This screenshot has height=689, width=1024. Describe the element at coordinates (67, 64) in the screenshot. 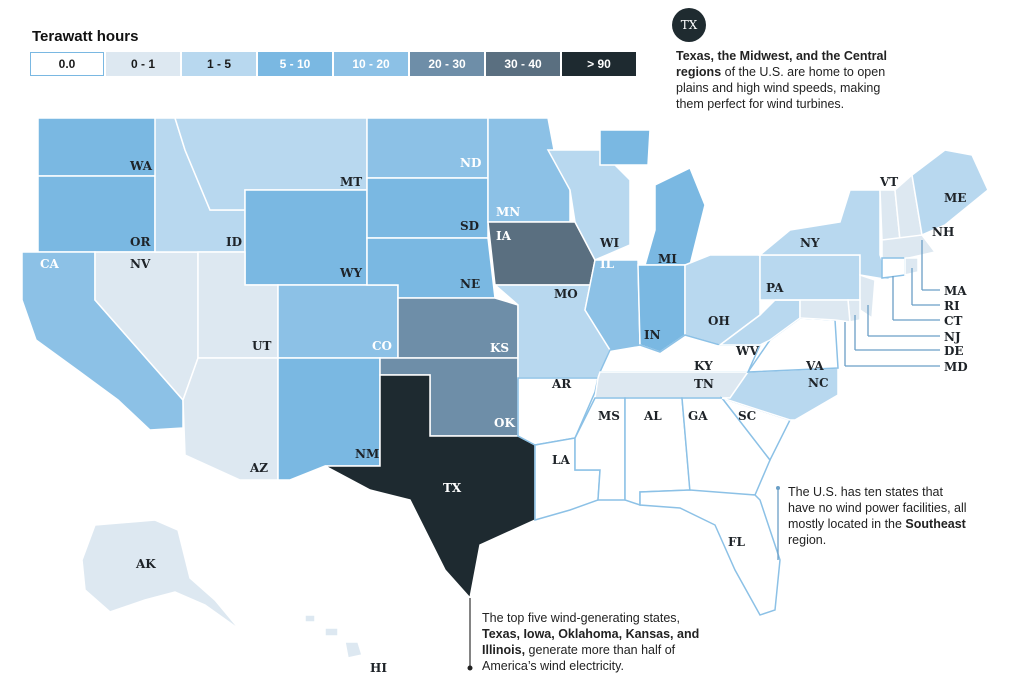

I see `legend-bin-0: 0.0` at that location.